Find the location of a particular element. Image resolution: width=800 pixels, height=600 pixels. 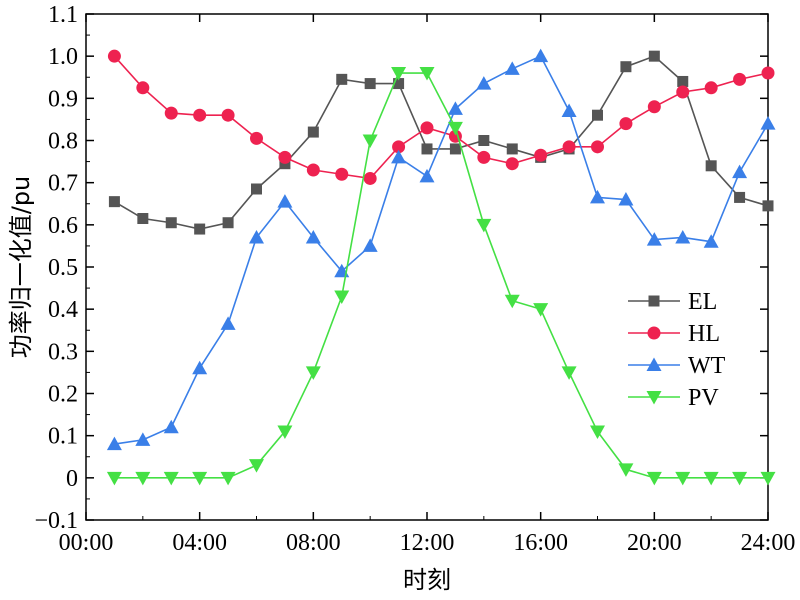

x-tick-label: 08:00 is located at coordinates (313, 543).